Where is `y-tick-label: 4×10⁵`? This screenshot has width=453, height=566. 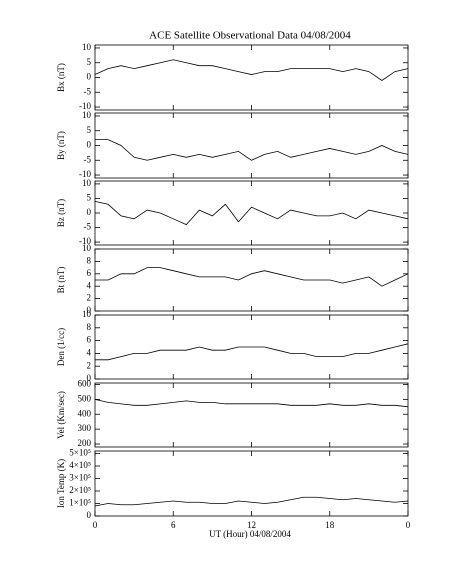 y-tick-label: 4×10⁵ is located at coordinates (80, 465).